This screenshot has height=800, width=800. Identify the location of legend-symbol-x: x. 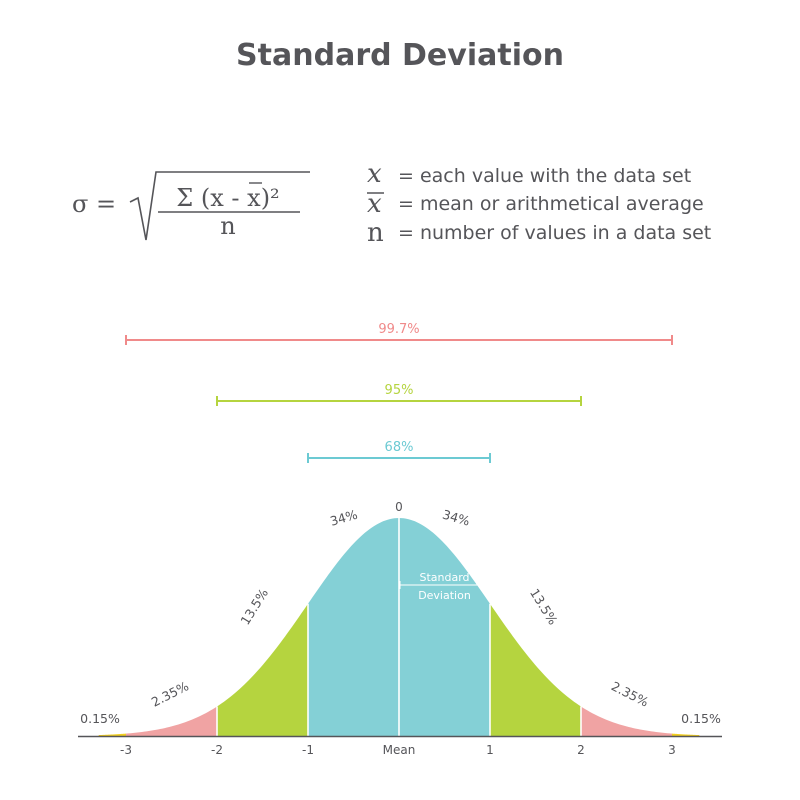
(374, 174).